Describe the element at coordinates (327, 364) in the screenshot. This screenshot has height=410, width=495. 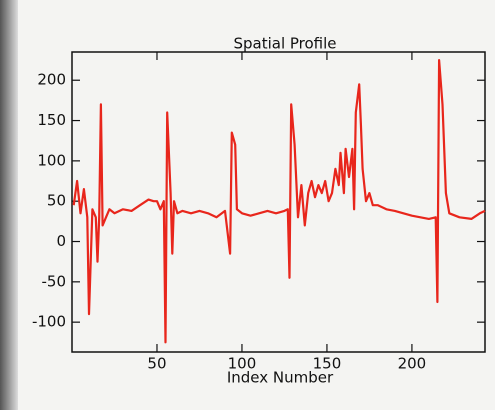
I see `x-tick-label: 150` at that location.